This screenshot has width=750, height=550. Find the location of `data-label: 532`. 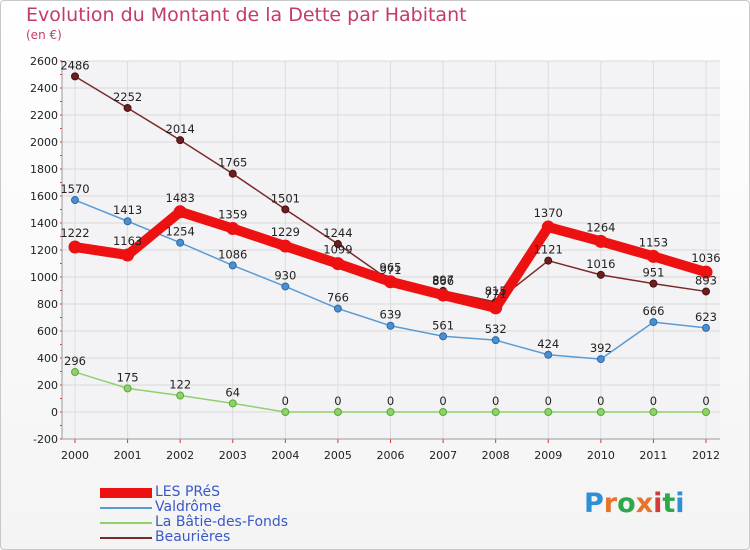

data-label: 532 is located at coordinates (496, 329).